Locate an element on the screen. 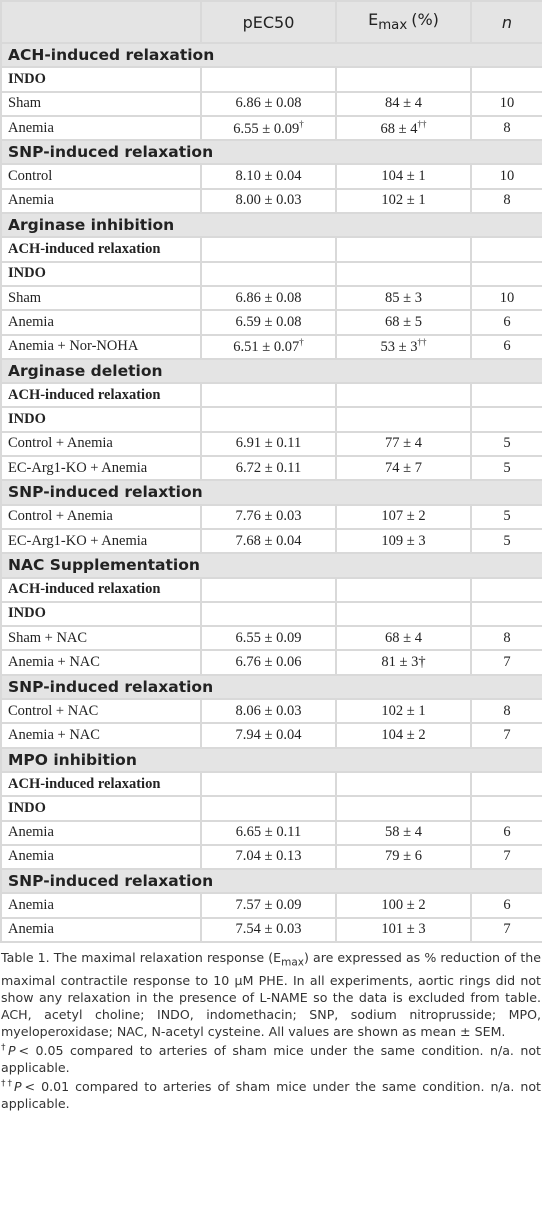  row-label: EC-Arg1-KO + Anemia is located at coordinates (101, 541).